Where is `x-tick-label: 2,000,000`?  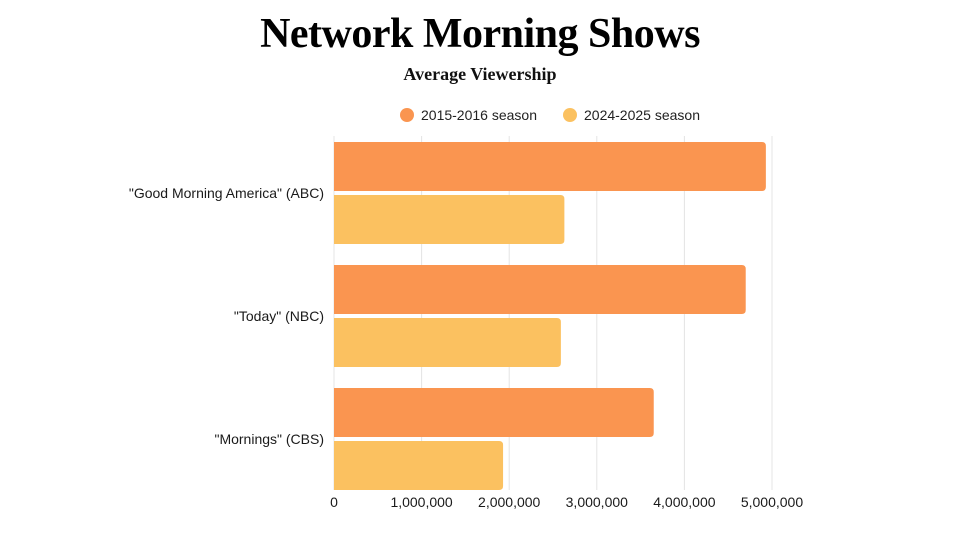
x-tick-label: 2,000,000 is located at coordinates (509, 502).